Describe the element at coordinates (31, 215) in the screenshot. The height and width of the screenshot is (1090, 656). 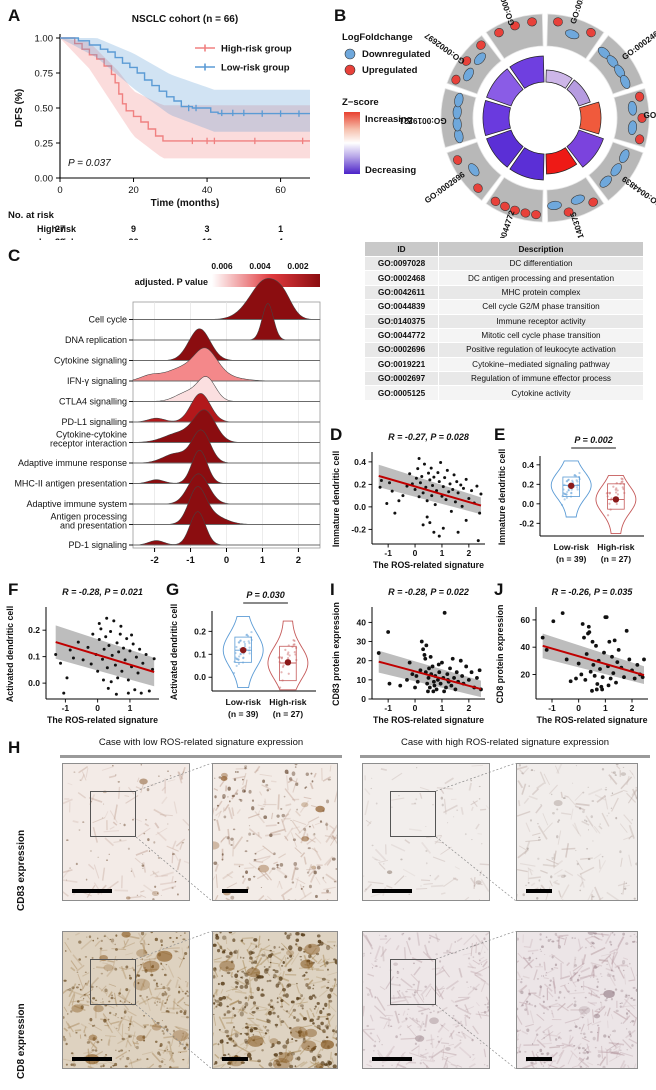
I see `risk-table-title: No. at risk` at that location.